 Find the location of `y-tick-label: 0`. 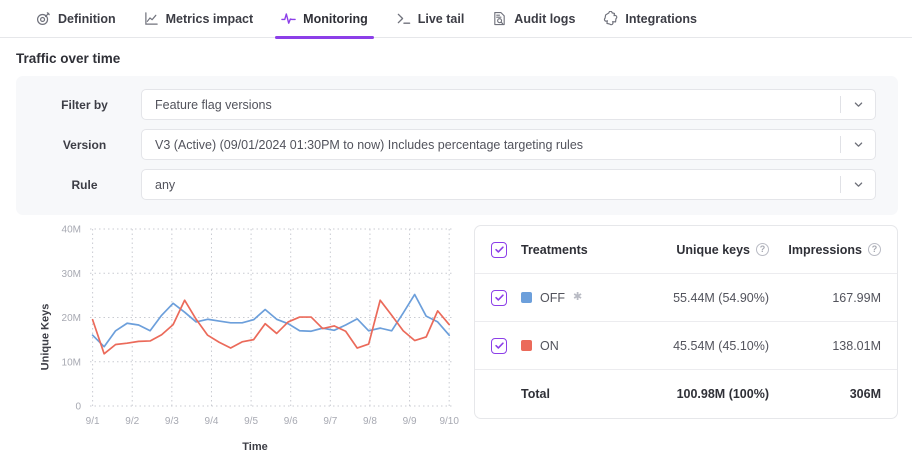

y-tick-label: 0 is located at coordinates (78, 407).